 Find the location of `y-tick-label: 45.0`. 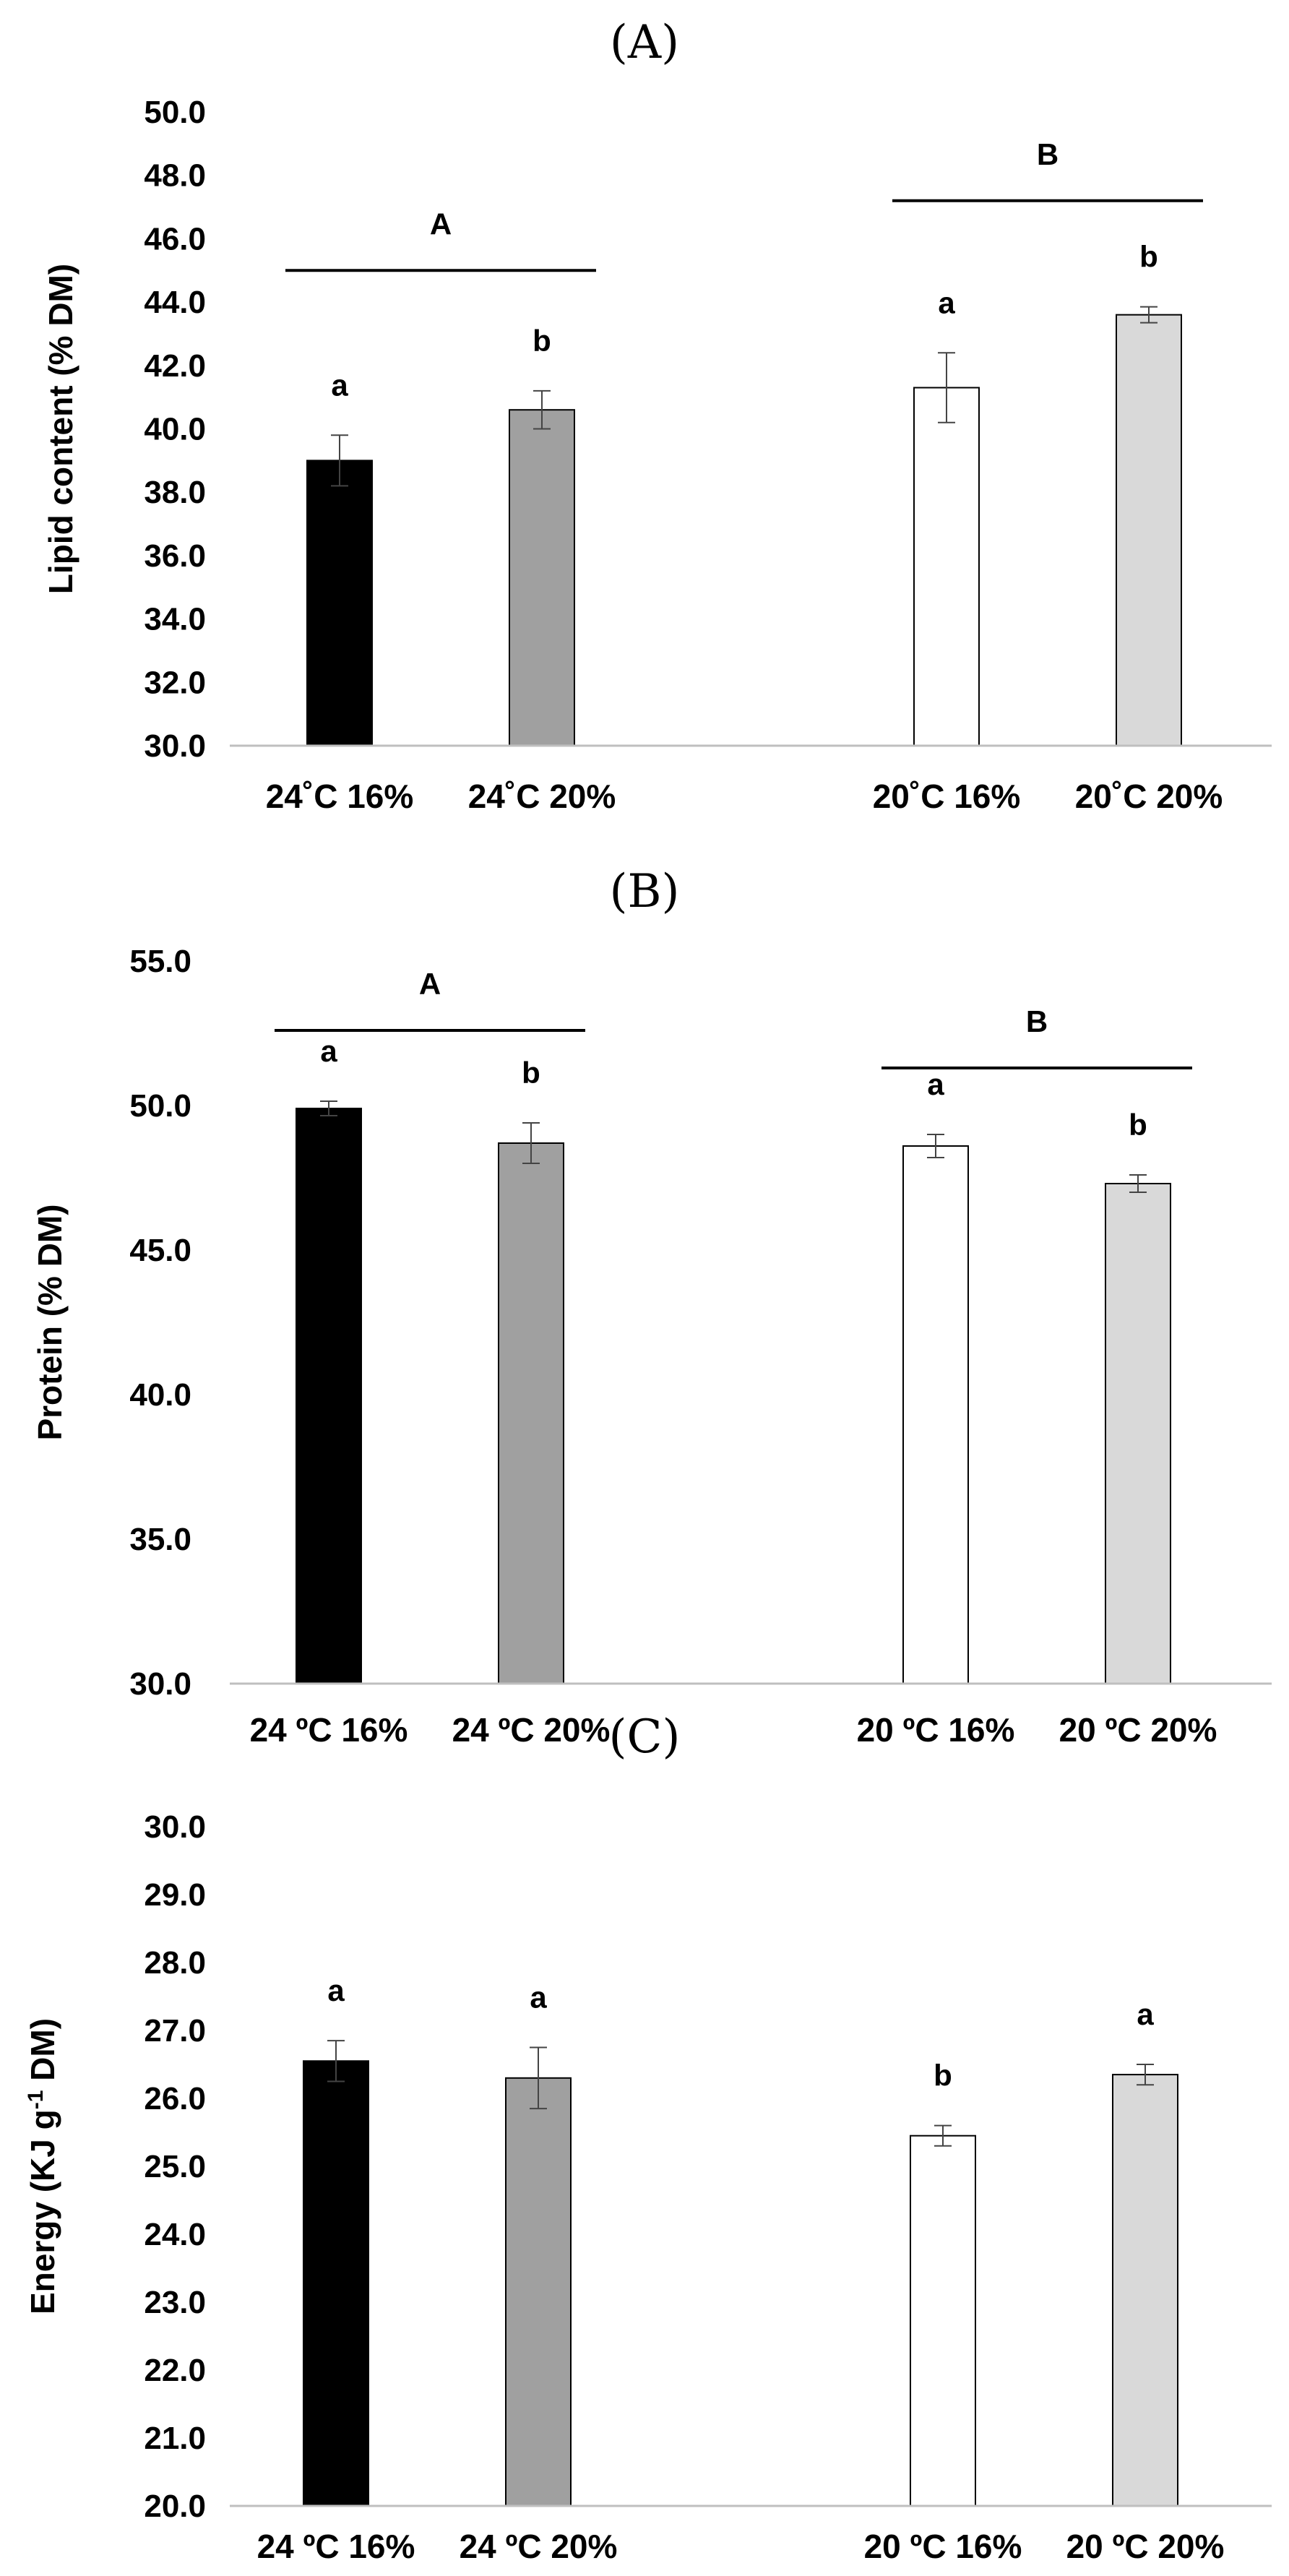

y-tick-label: 45.0 is located at coordinates (160, 1250).